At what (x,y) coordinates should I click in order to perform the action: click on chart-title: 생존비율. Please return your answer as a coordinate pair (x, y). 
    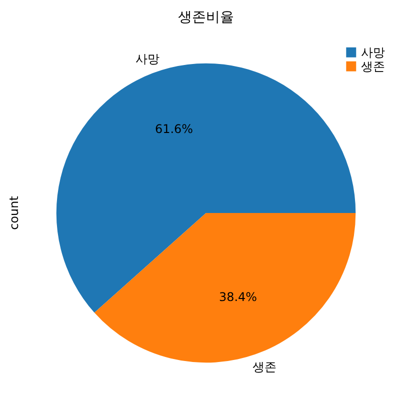
    Looking at the image, I should click on (206, 17).